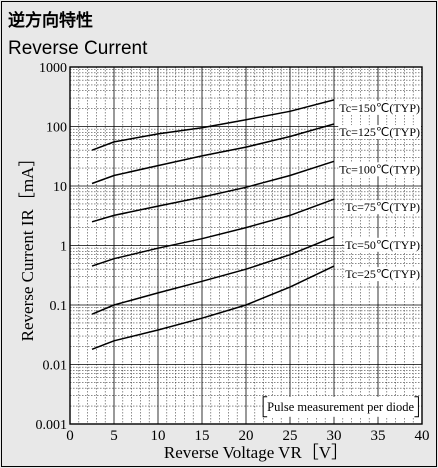  Describe the element at coordinates (422, 436) in the screenshot. I see `x-tick-label: 40` at that location.